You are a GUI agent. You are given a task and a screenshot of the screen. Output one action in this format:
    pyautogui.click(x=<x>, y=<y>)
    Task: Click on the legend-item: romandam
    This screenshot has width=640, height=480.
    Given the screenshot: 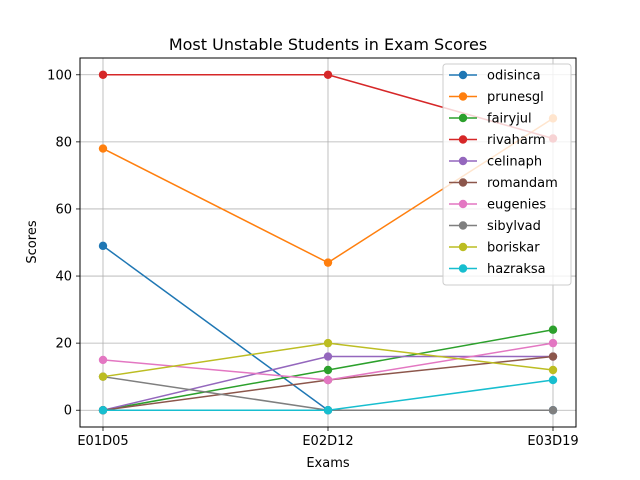 What is the action you would take?
    pyautogui.click(x=503, y=183)
    